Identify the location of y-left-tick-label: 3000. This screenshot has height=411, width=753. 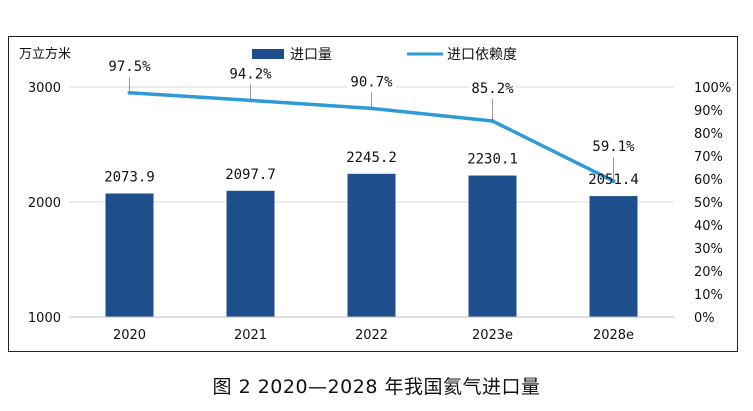
(44, 88).